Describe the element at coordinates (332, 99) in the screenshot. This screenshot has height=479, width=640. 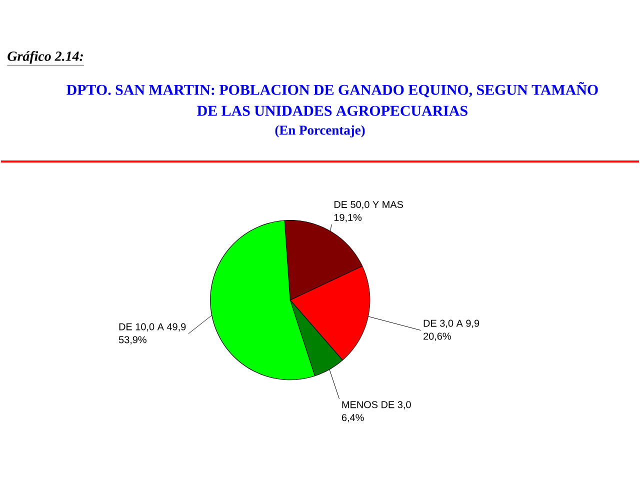
I see `chart-title: DPTO. SAN MARTIN: POBLACION DE GANADO EQUINO, SEGUN TAMAÑO DE LAS UNIDADES AGROPECUARIAS` at that location.